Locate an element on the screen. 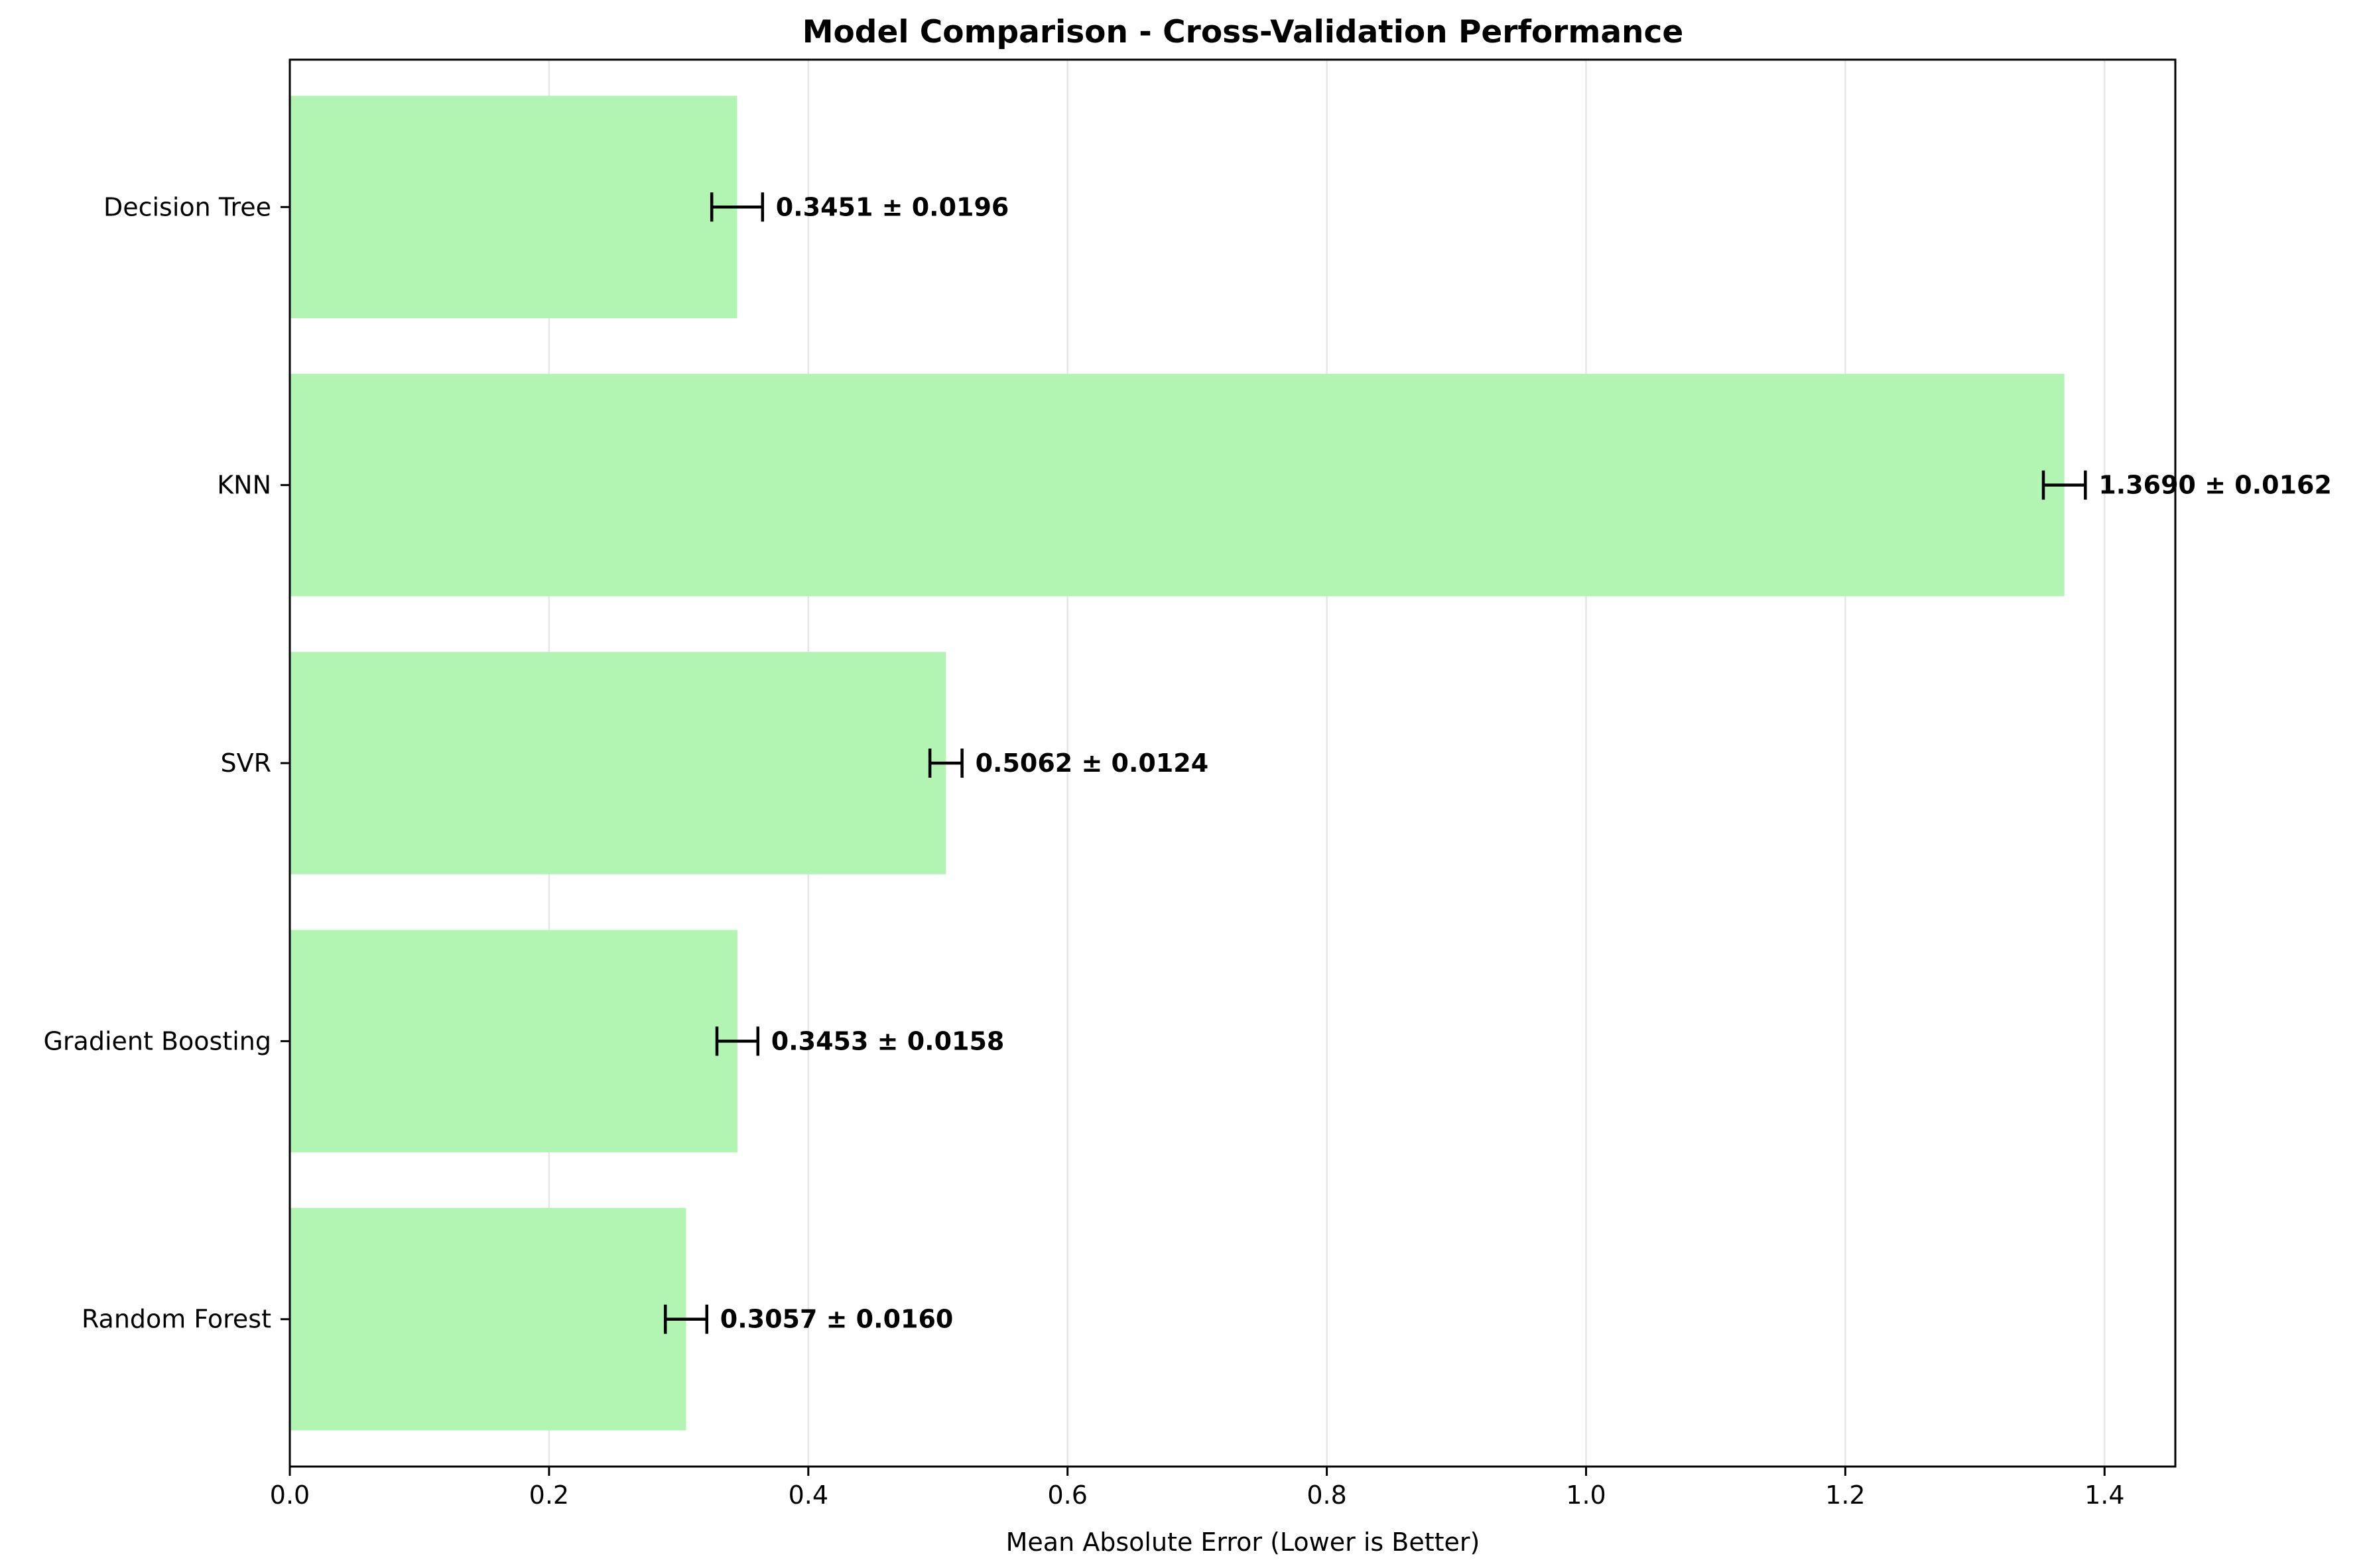  x-axis-label: Mean Absolute Error (Lower is Better) is located at coordinates (1243, 1542).